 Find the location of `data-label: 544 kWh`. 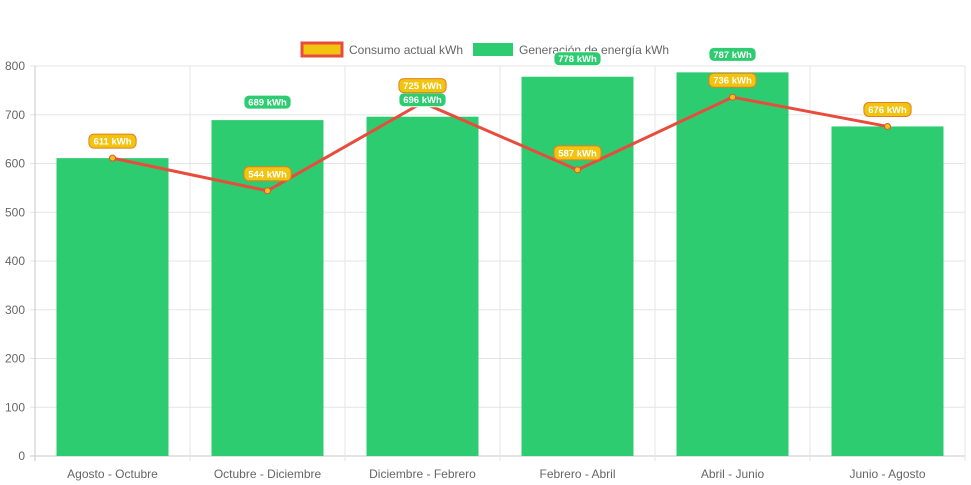

data-label: 544 kWh is located at coordinates (267, 174).